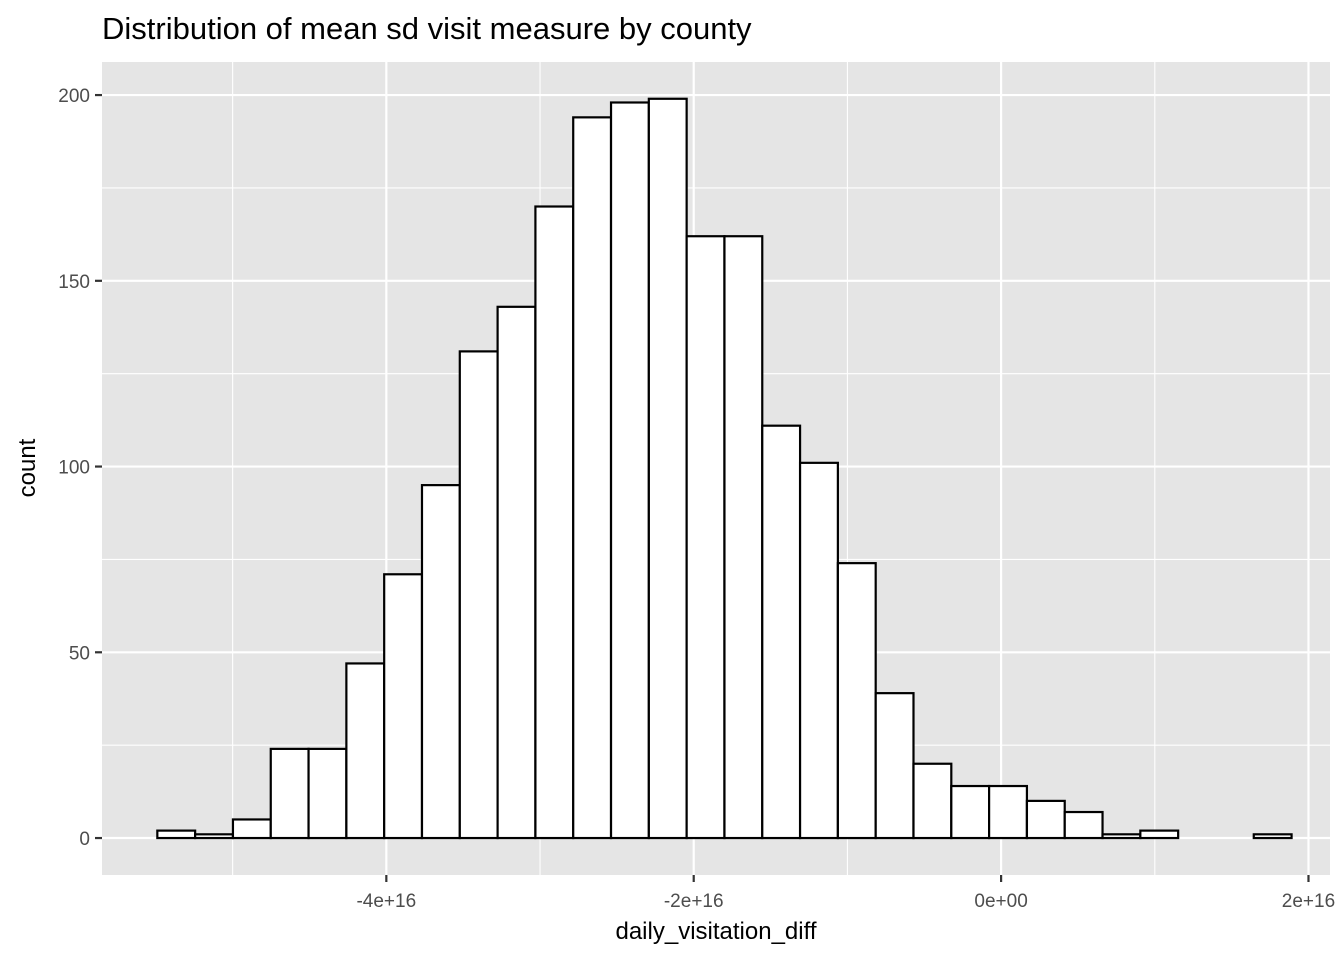 The width and height of the screenshot is (1344, 960). I want to click on y-tick-label: 150, so click(74, 282).